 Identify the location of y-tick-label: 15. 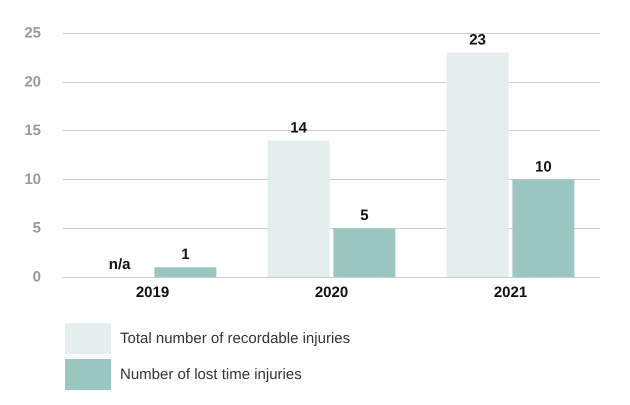
(32, 131).